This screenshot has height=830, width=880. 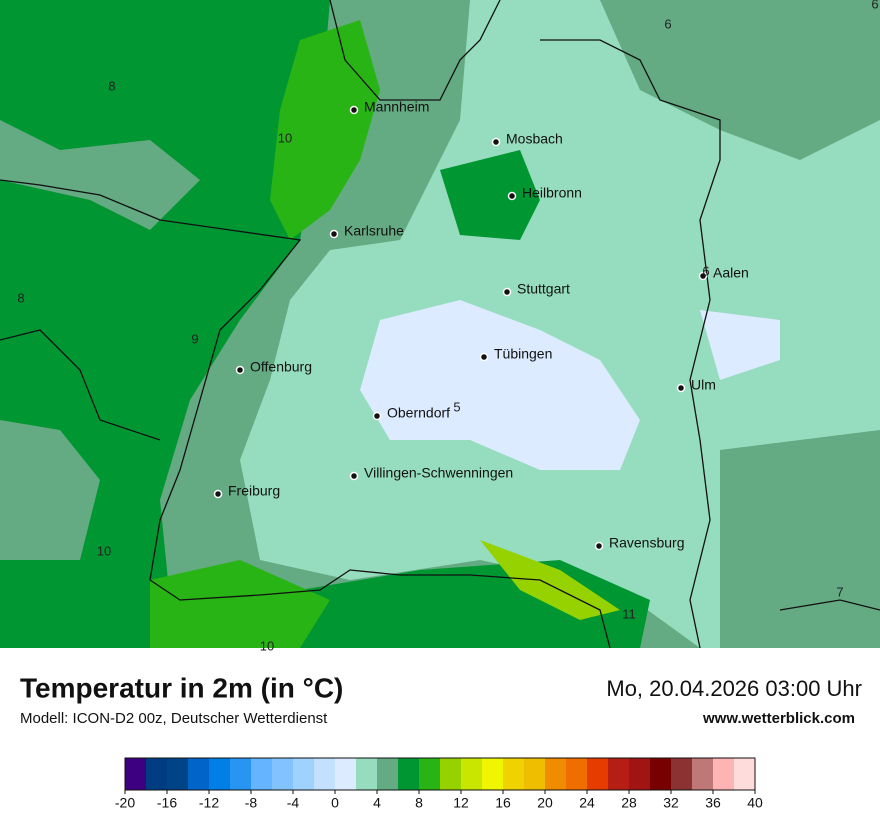 What do you see at coordinates (419, 803) in the screenshot?
I see `colorbar-tick-label: 8` at bounding box center [419, 803].